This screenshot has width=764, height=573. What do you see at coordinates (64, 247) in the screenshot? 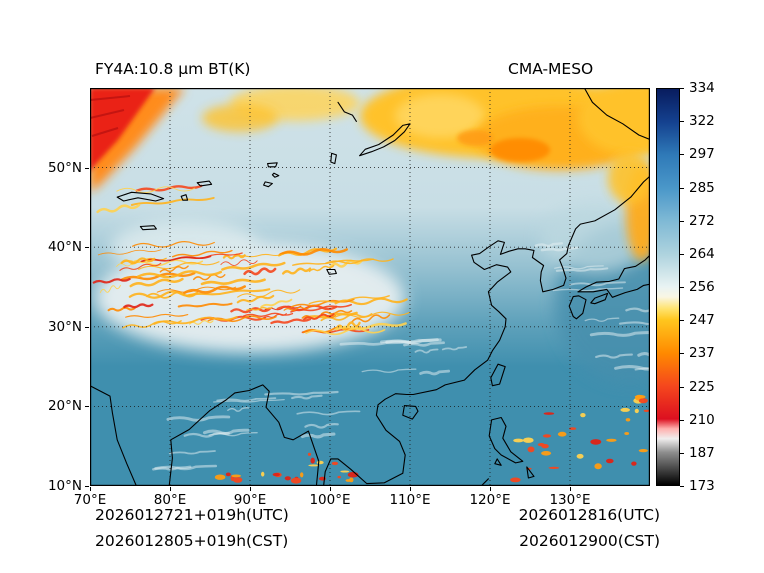
I see `y-tick-label: 40°N` at bounding box center [64, 247].